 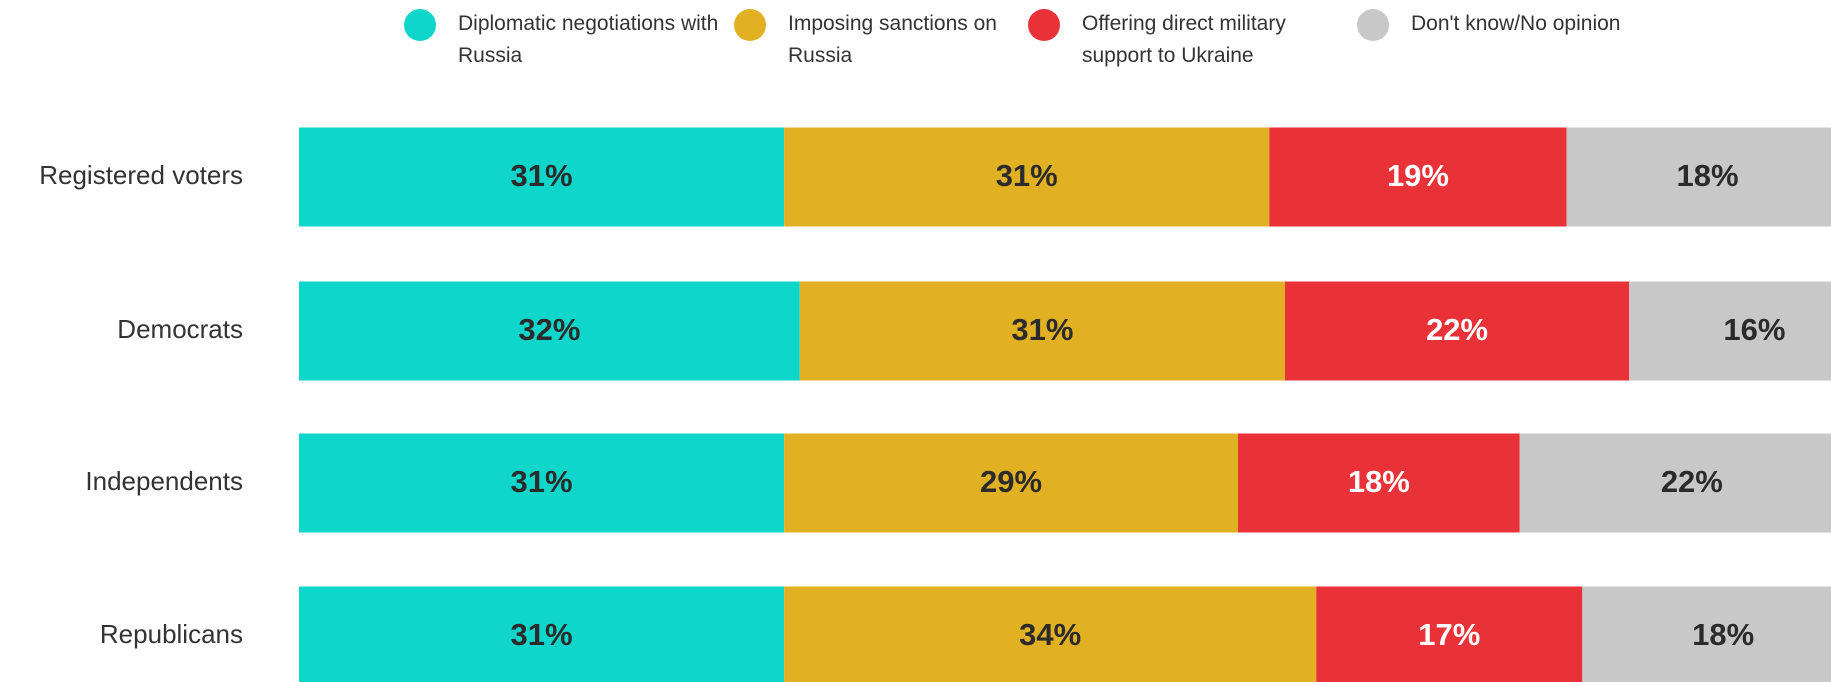 I want to click on value-label: 34%, so click(x=1050, y=634).